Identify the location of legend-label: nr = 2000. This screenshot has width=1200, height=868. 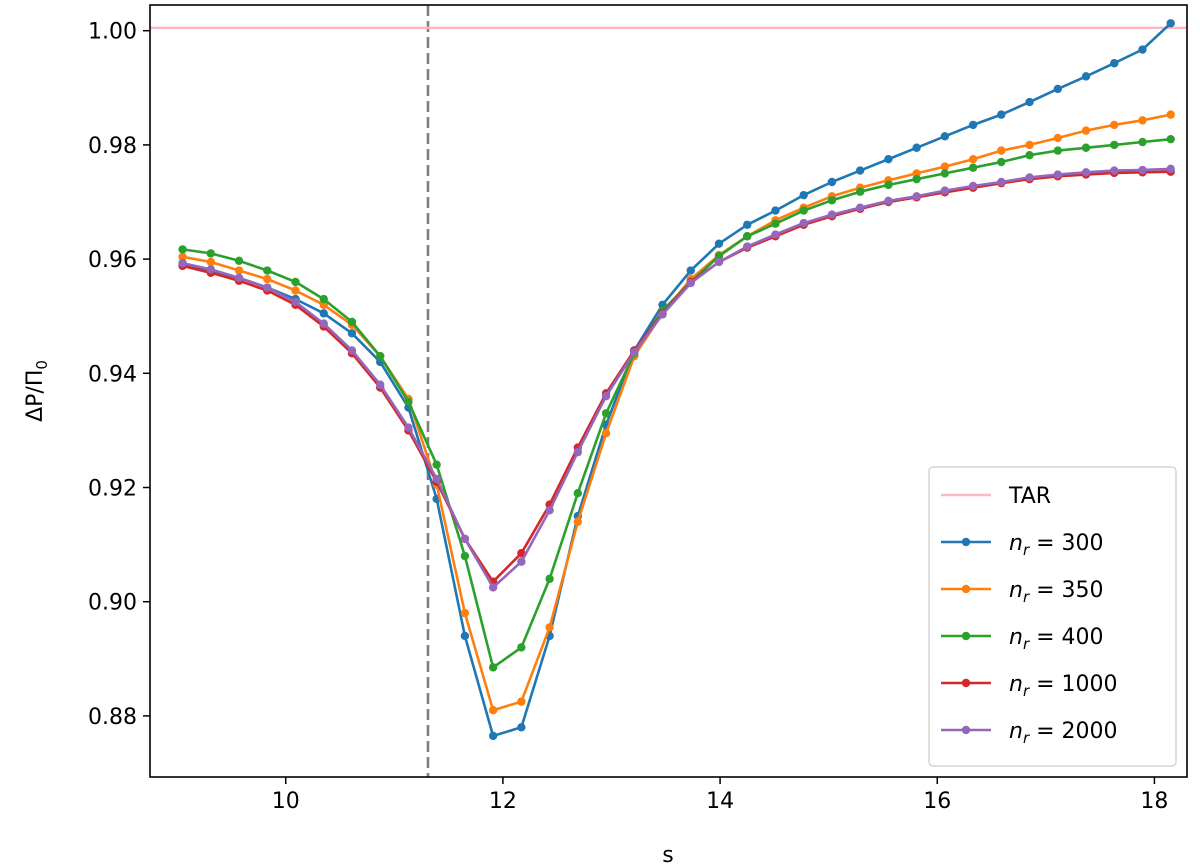
(1063, 733).